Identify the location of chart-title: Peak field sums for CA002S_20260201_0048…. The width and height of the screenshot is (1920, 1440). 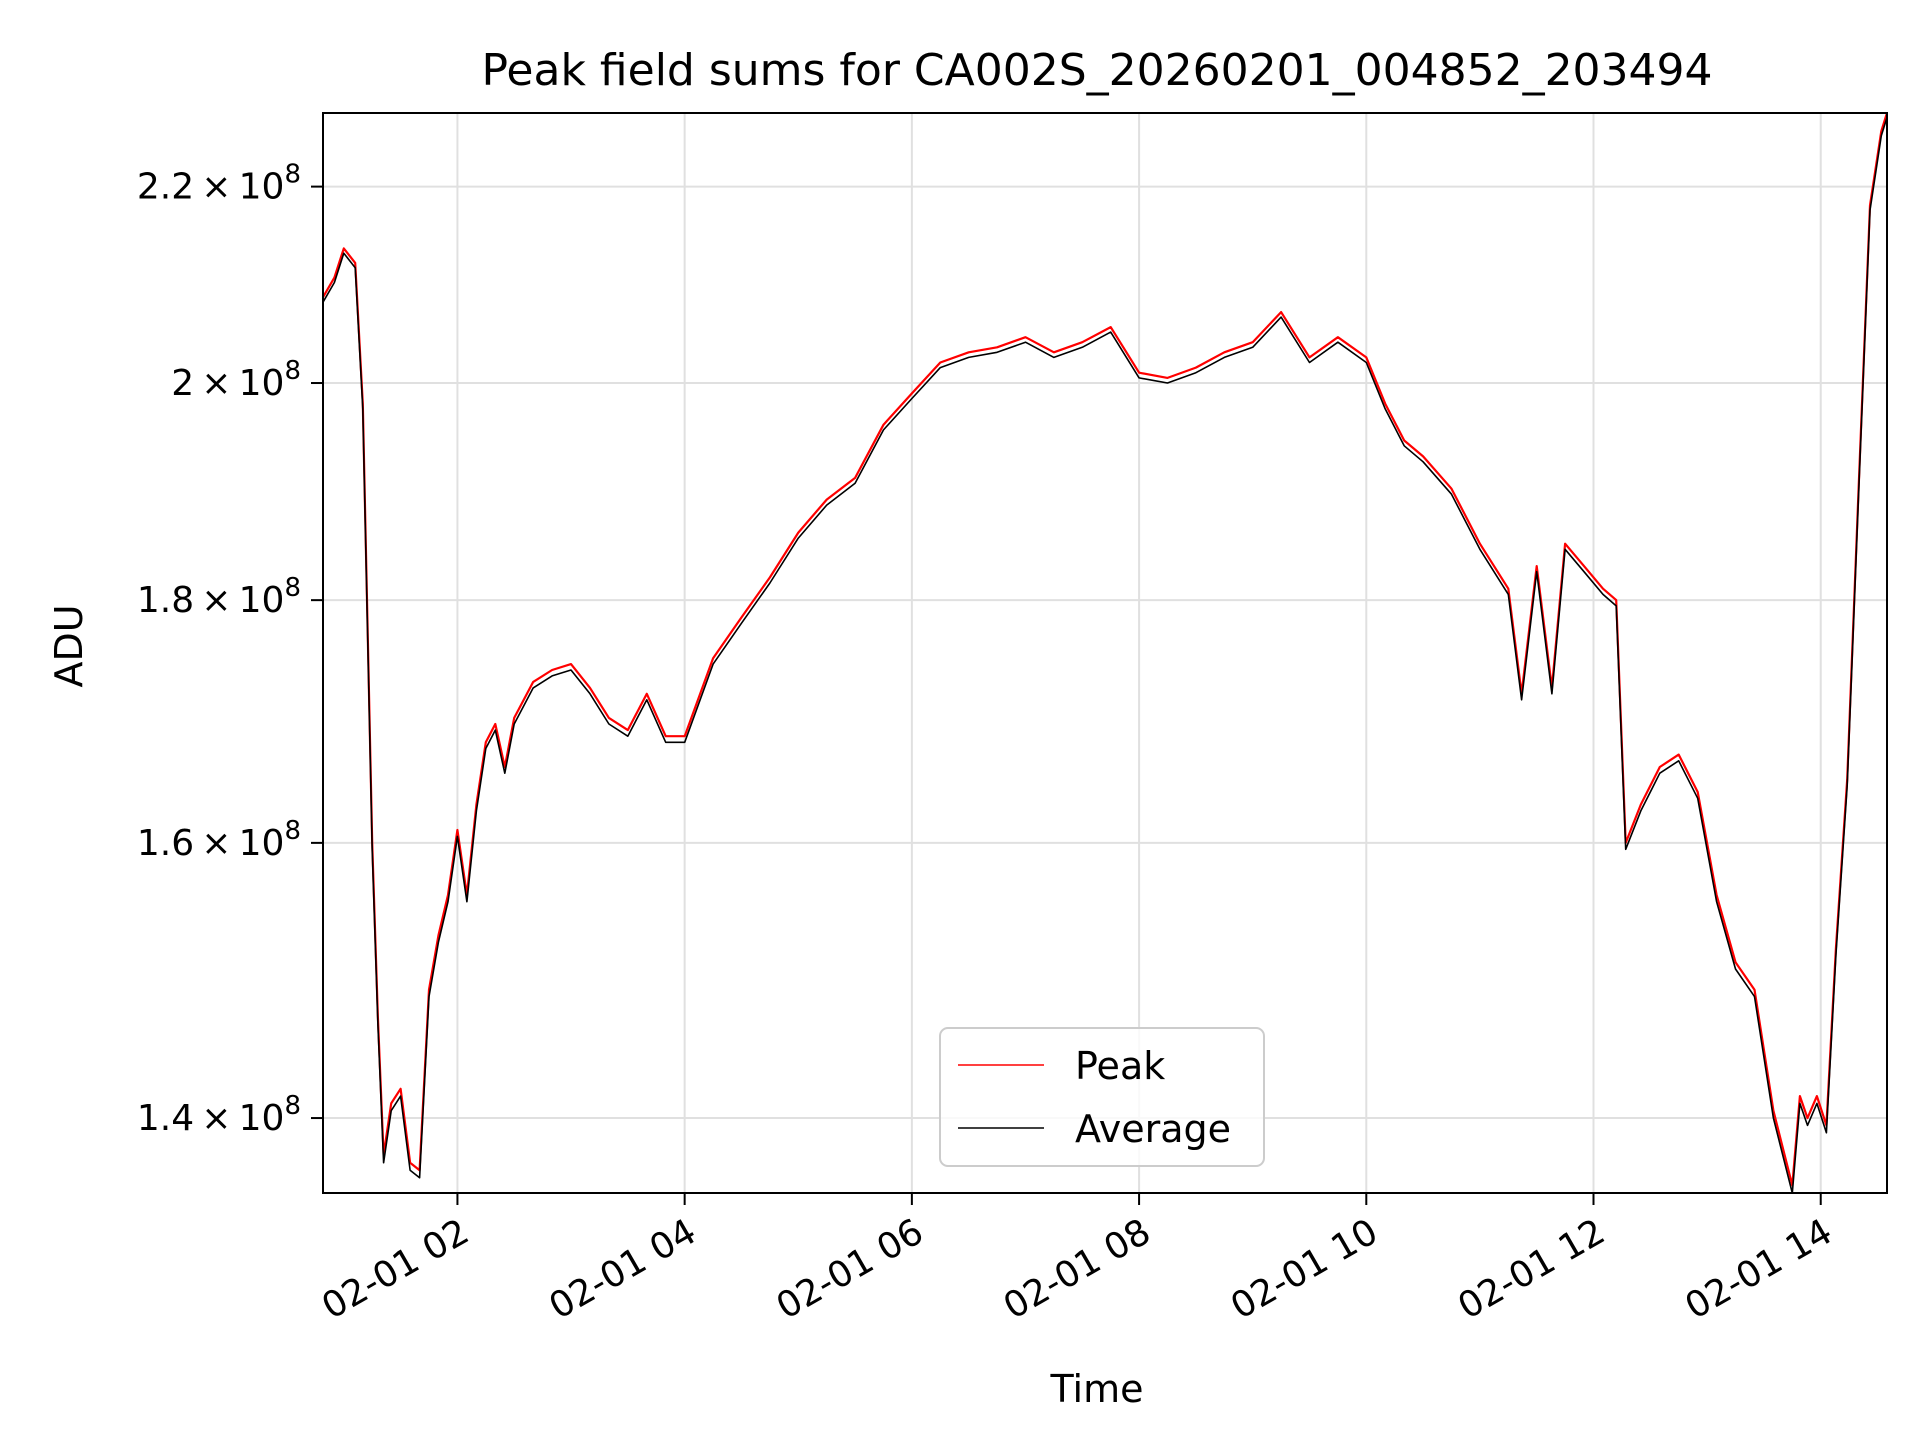
(1096, 70).